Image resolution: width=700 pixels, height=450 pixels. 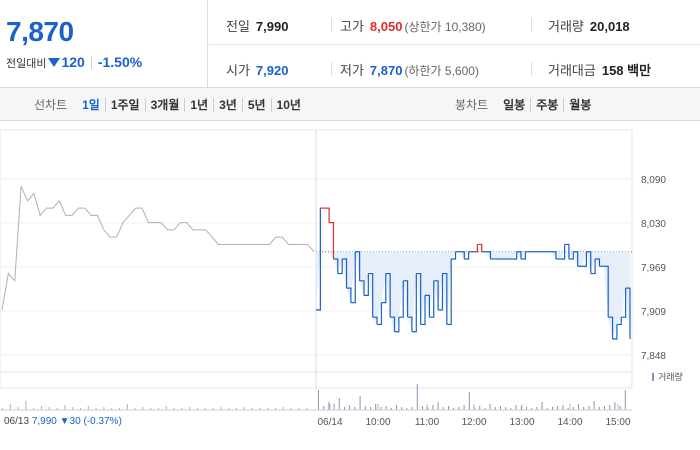 I want to click on prev-day-date: 06/13, so click(x=17, y=421).